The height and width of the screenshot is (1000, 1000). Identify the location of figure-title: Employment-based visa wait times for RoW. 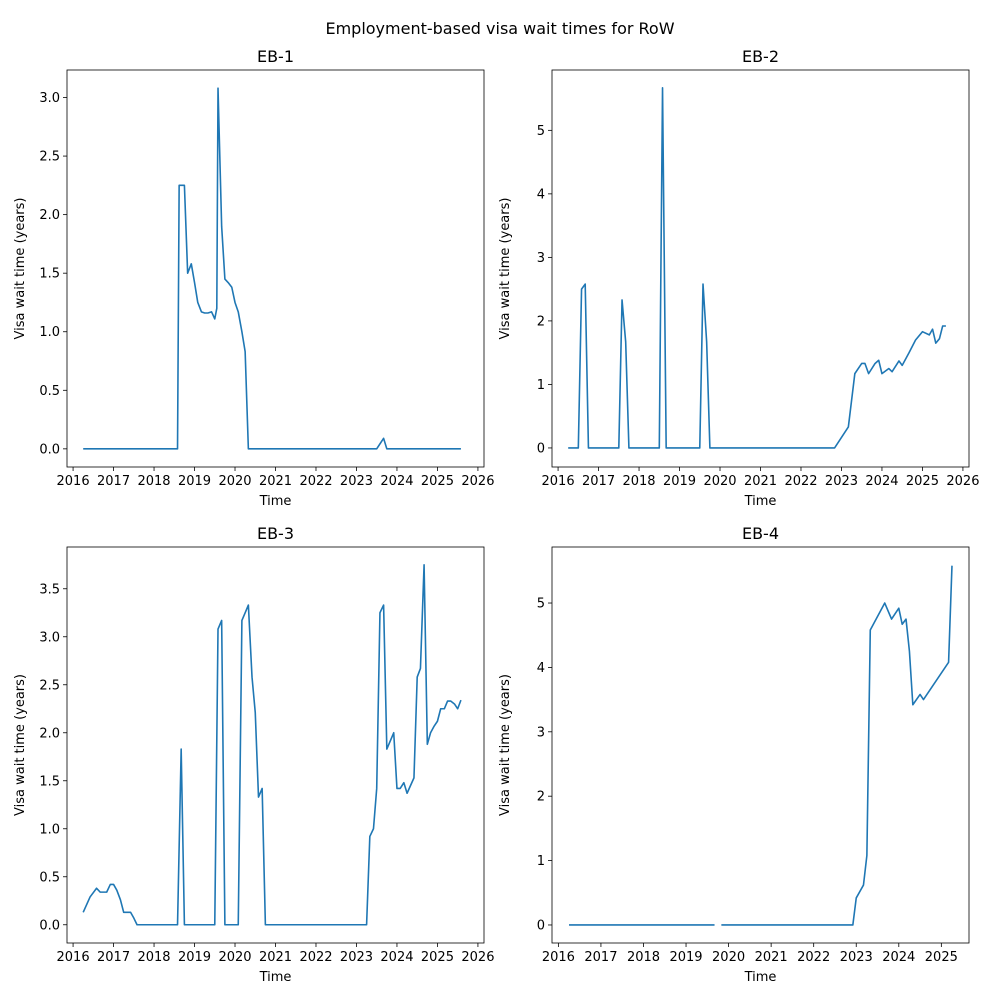
(499, 28).